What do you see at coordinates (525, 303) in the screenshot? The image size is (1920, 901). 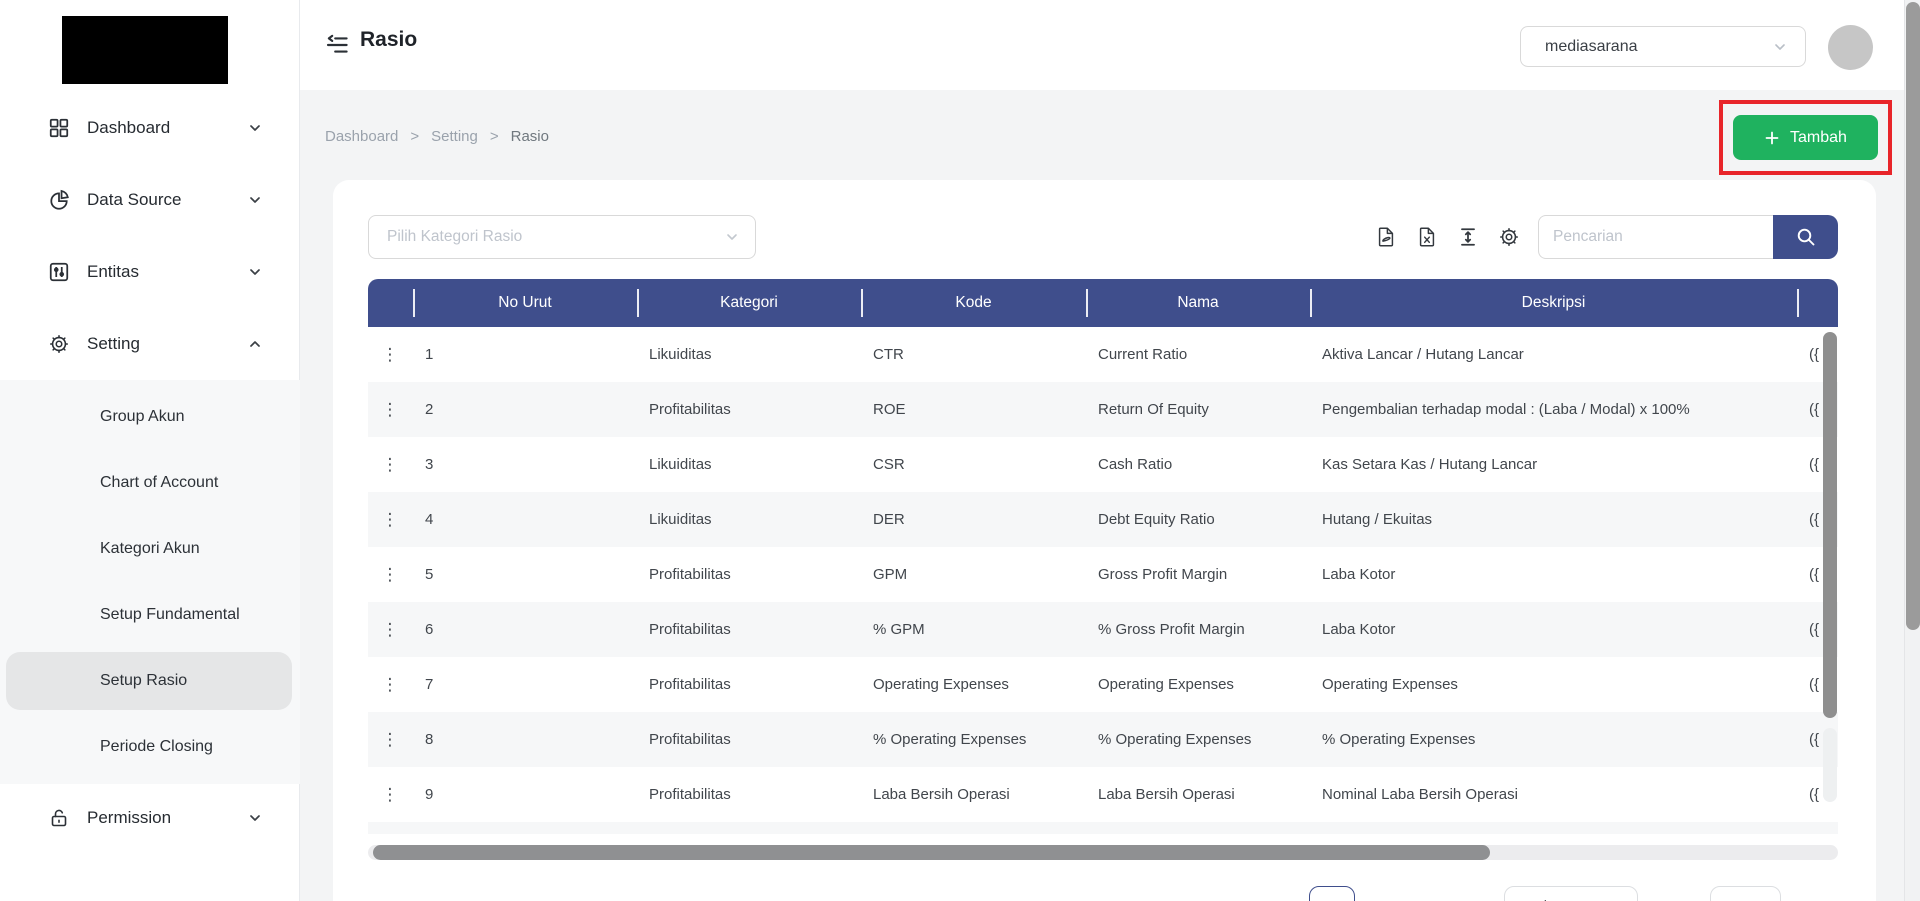 I see `column-header-no-urut: No Urut` at bounding box center [525, 303].